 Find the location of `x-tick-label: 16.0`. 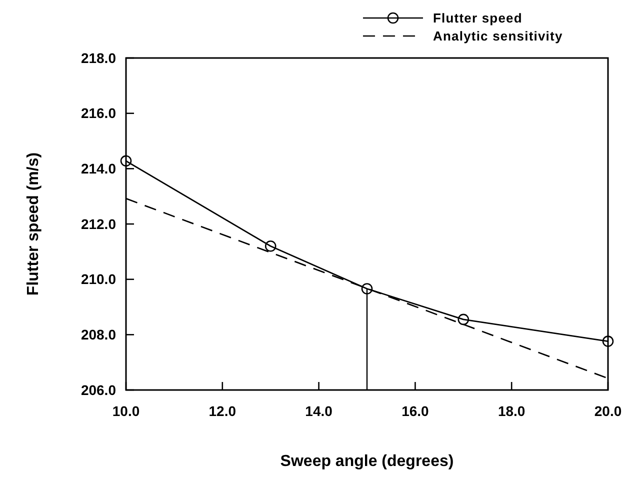

x-tick-label: 16.0 is located at coordinates (416, 411).